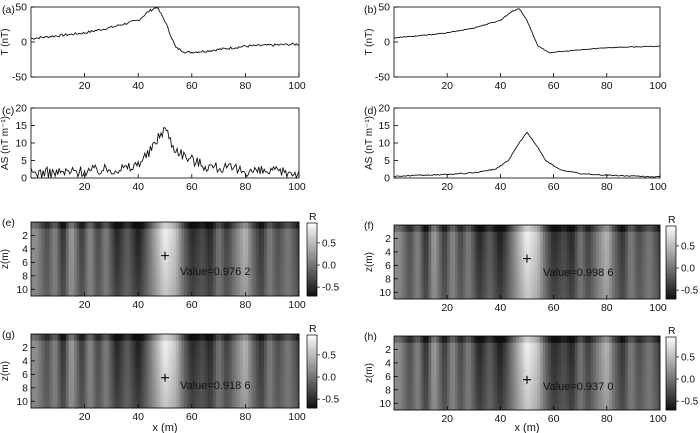 The width and height of the screenshot is (700, 433). What do you see at coordinates (369, 41) in the screenshot?
I see `y-axis-label: T (nT)` at bounding box center [369, 41].